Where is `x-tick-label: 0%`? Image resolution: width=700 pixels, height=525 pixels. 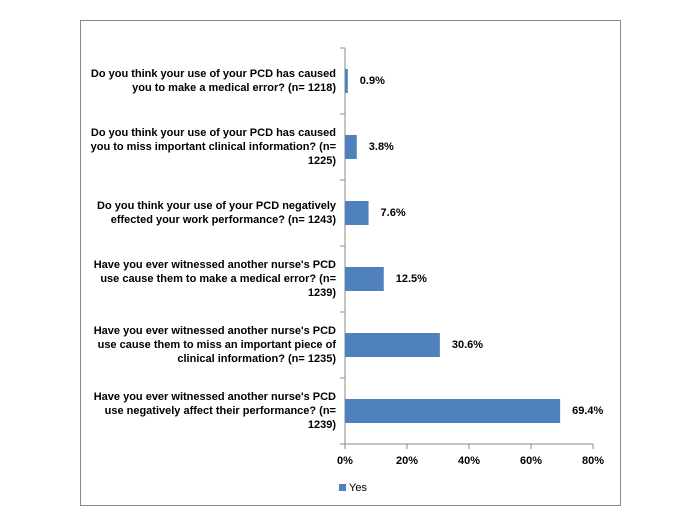 x-tick-label: 0% is located at coordinates (345, 461).